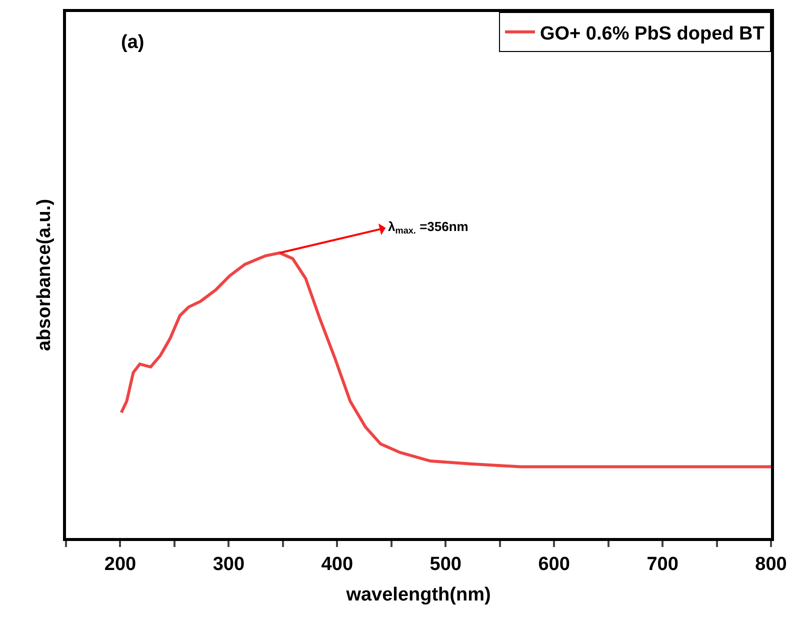 Image resolution: width=799 pixels, height=619 pixels. I want to click on x-tick-label: 800, so click(771, 564).